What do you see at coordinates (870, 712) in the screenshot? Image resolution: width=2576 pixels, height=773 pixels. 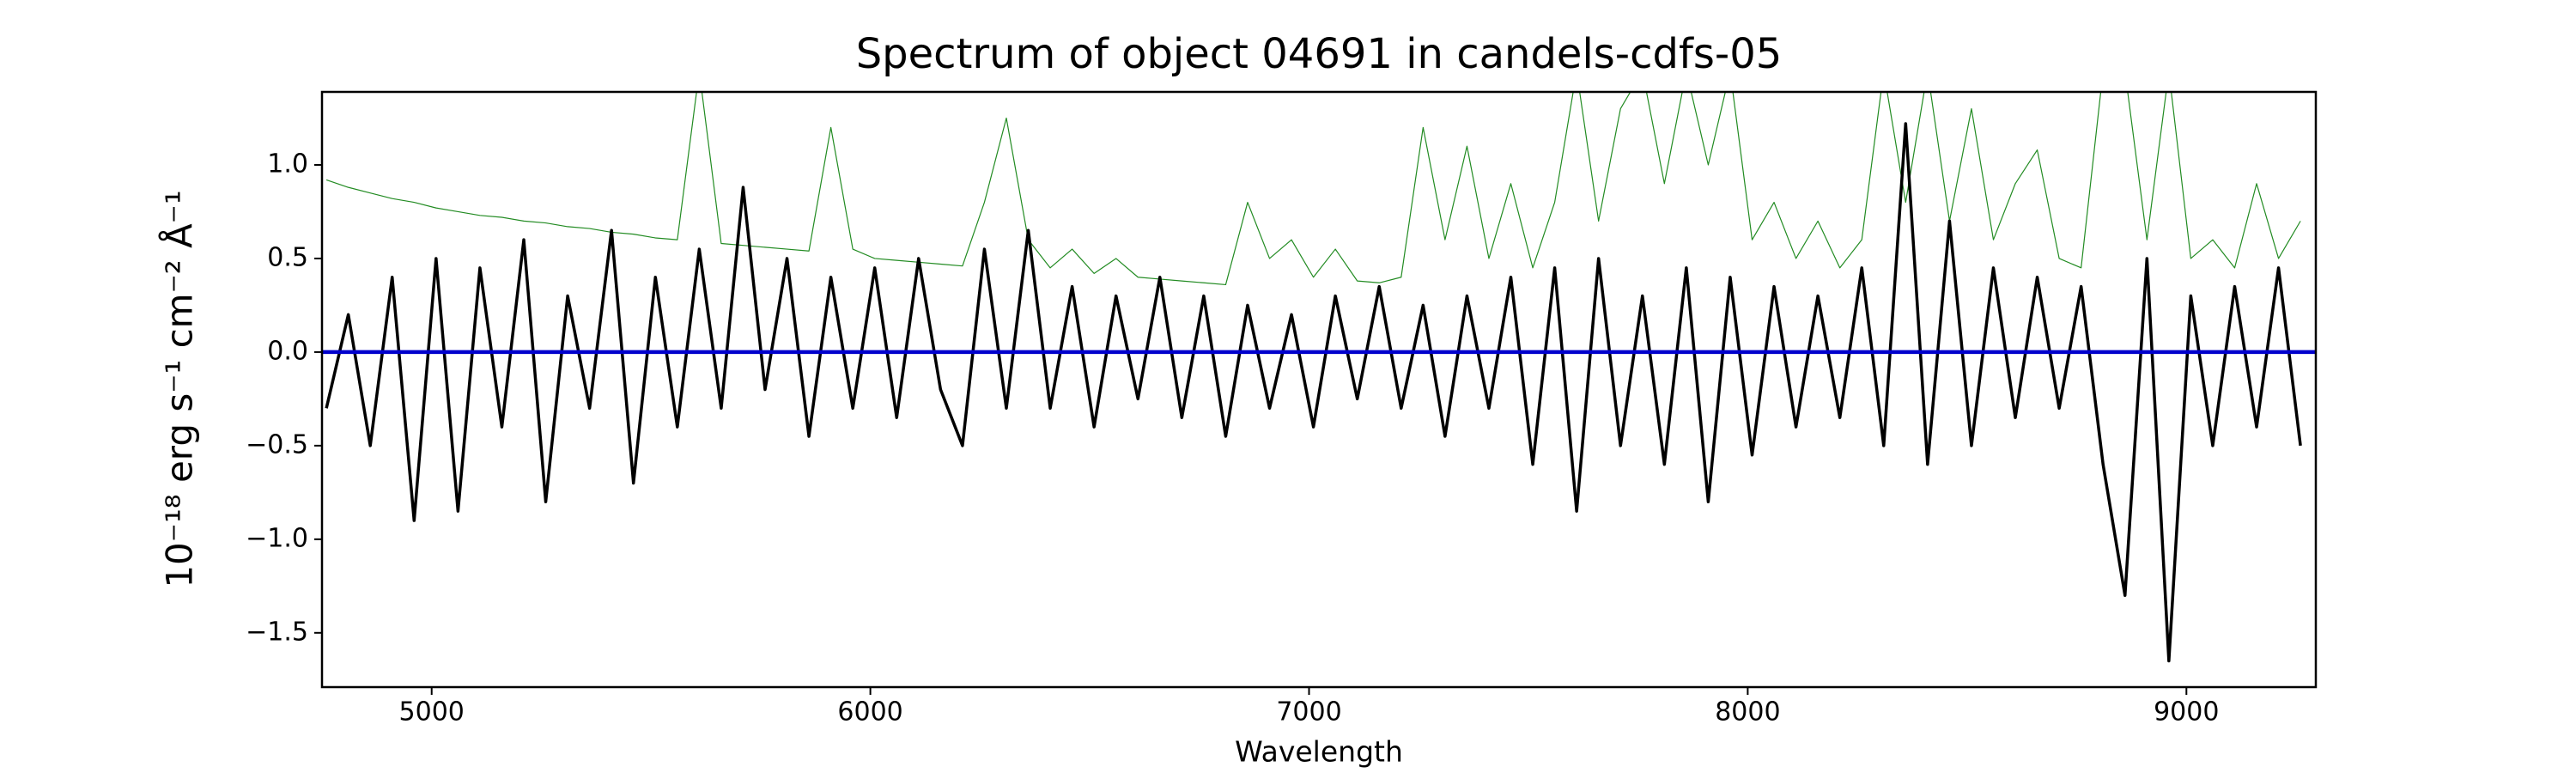 I see `x-tick-label: 6000` at bounding box center [870, 712].